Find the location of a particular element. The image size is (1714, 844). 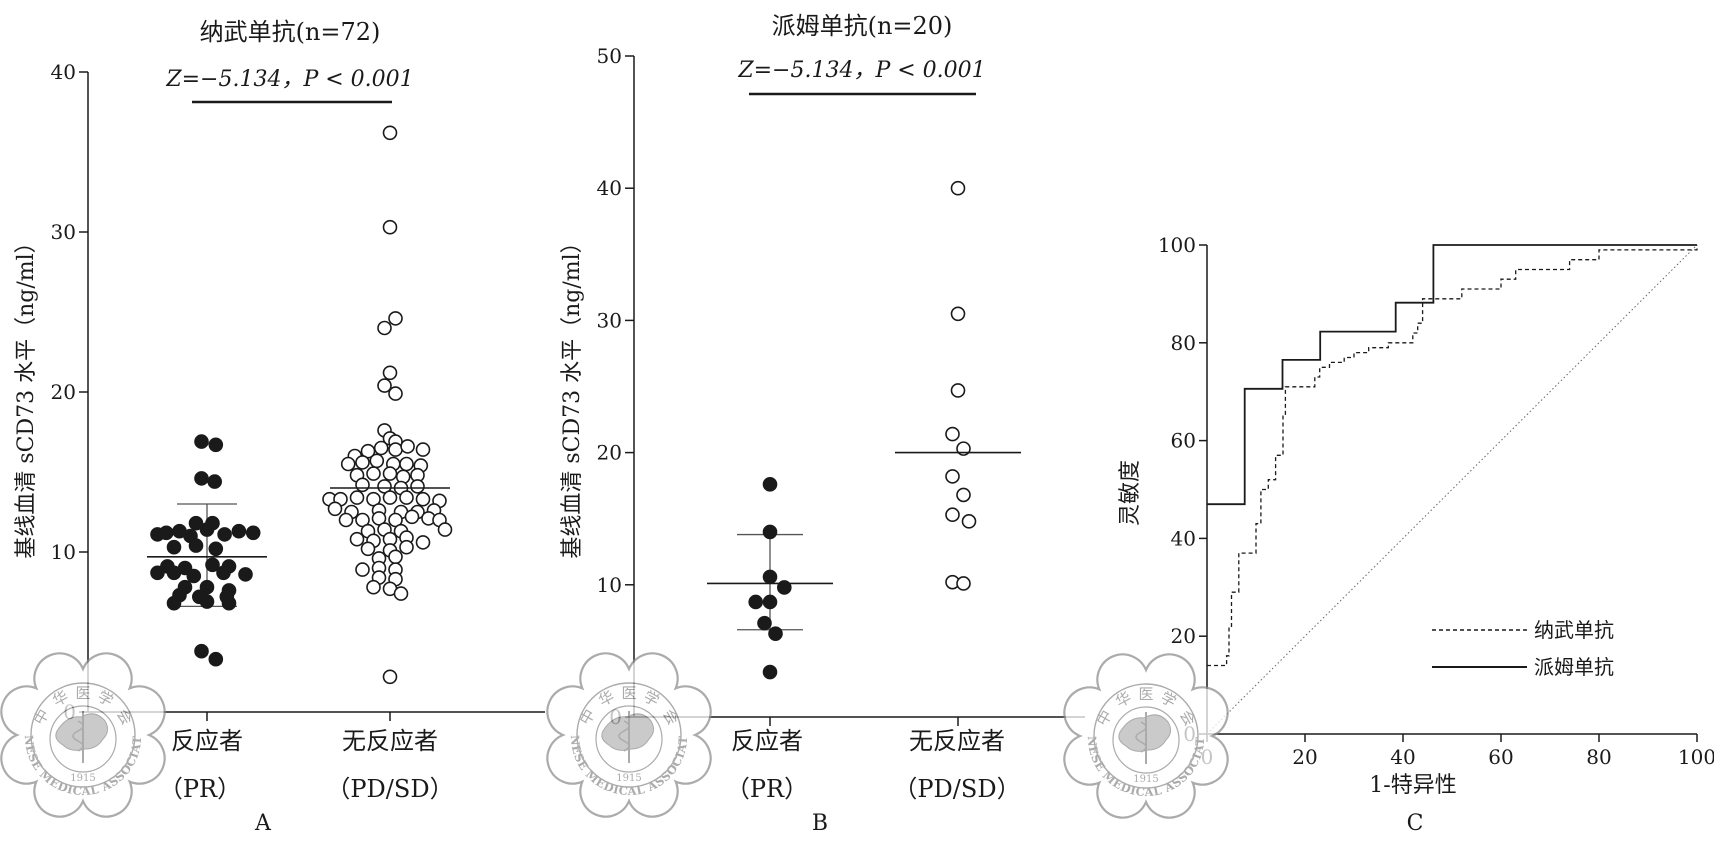

roc-curve-pembrolizumab is located at coordinates (1452, 375).